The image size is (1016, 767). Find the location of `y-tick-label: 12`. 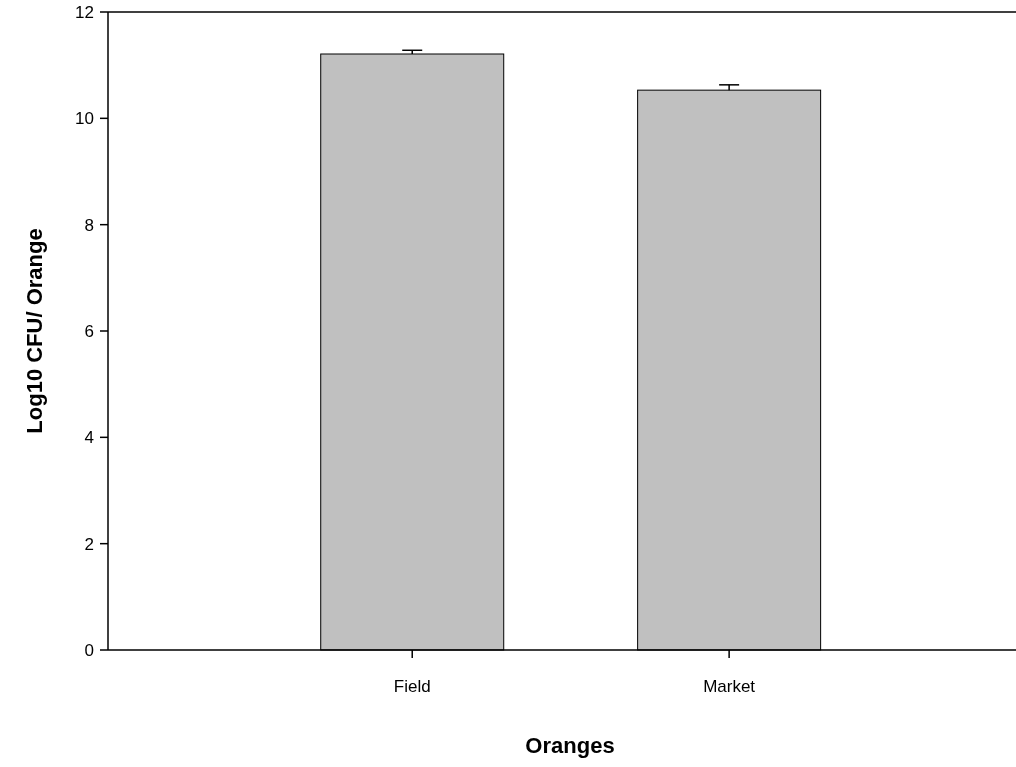

y-tick-label: 12 is located at coordinates (84, 12).